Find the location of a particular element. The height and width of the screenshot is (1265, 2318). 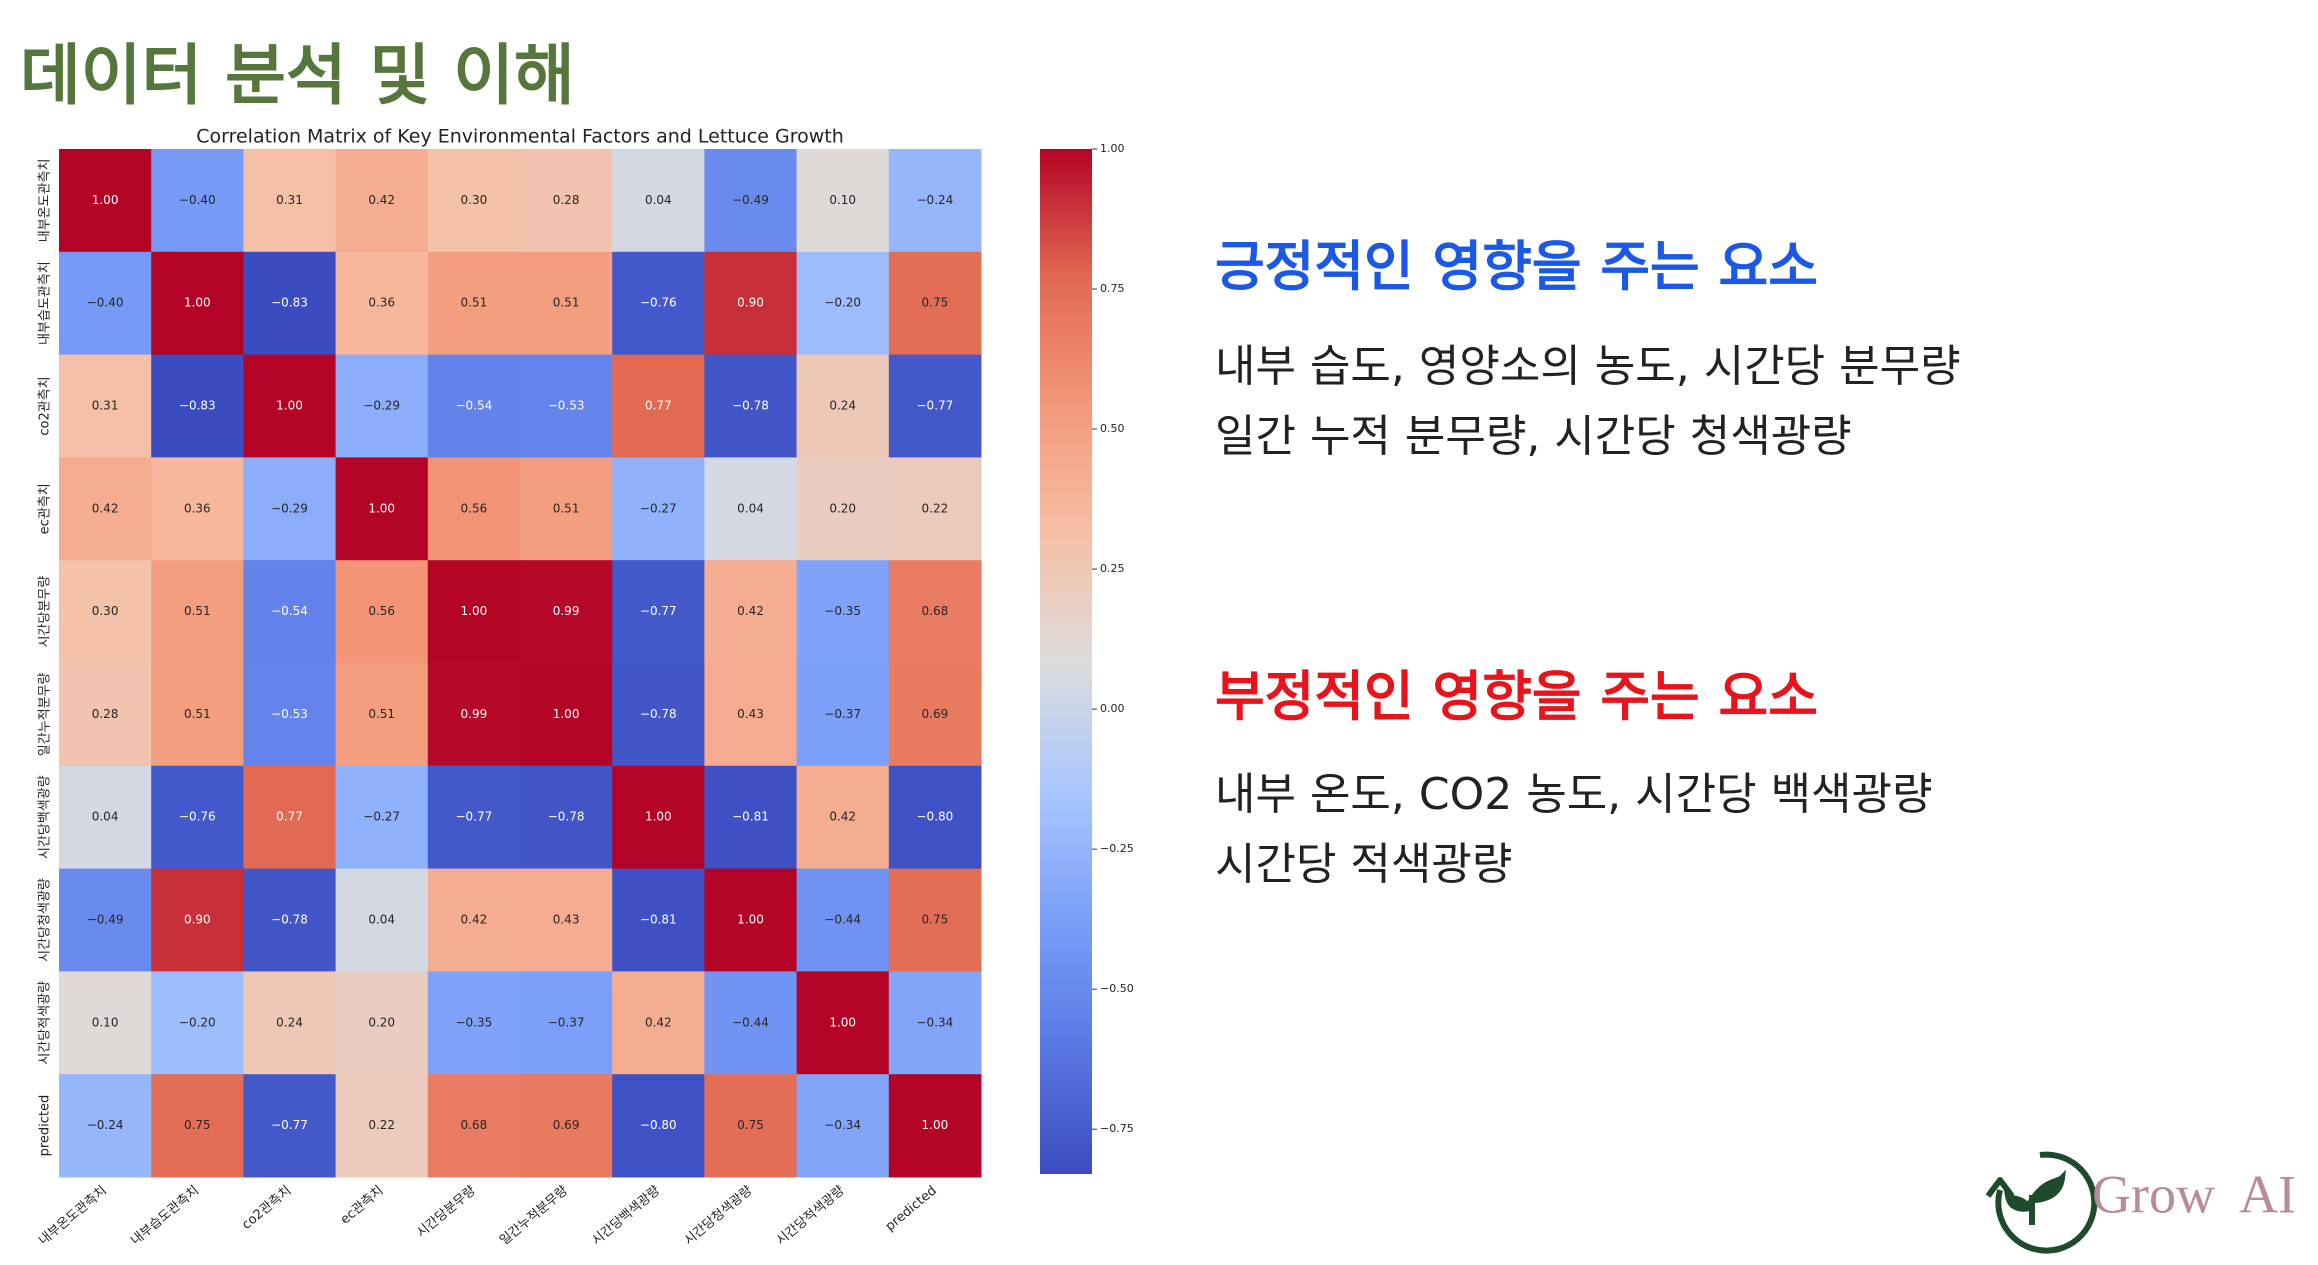

positive-line: 내부 습도, 영양소의 농도, 시간당 분무량 is located at coordinates (1588, 366).